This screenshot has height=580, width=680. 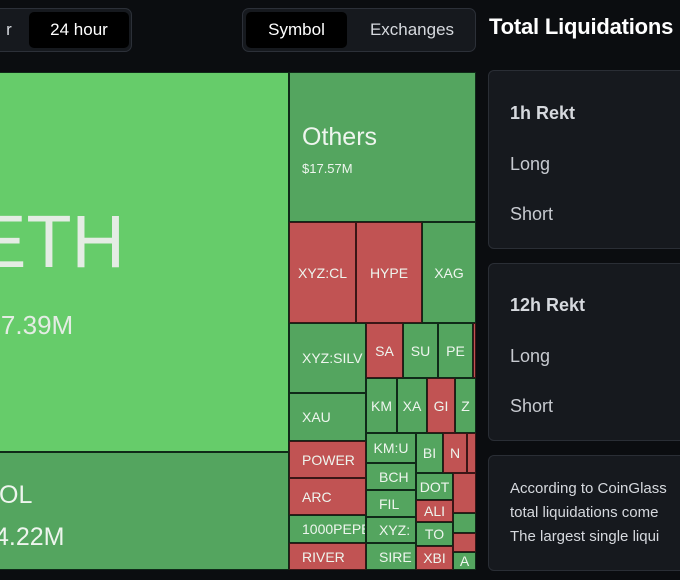 I want to click on tile-n: N, so click(x=455, y=453).